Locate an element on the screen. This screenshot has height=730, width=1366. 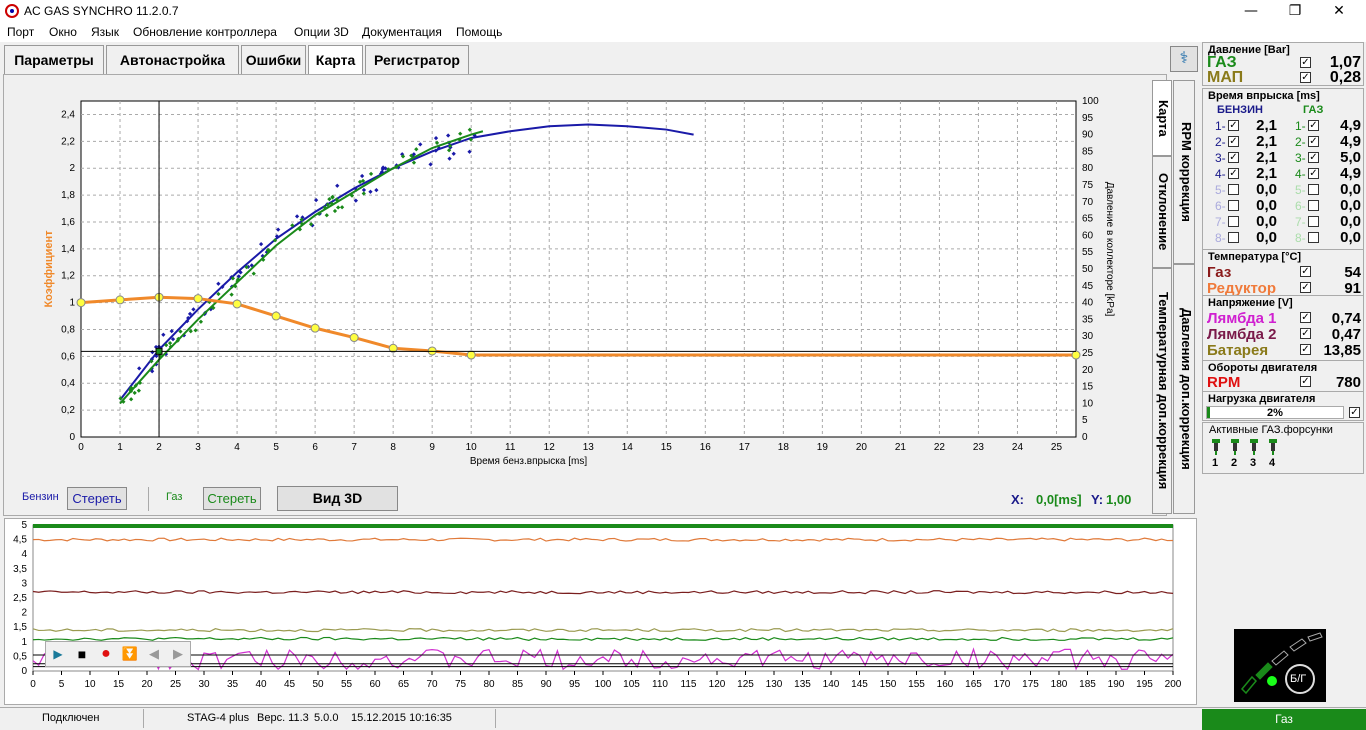
side-tab-map: Карта is located at coordinates (1162, 118).